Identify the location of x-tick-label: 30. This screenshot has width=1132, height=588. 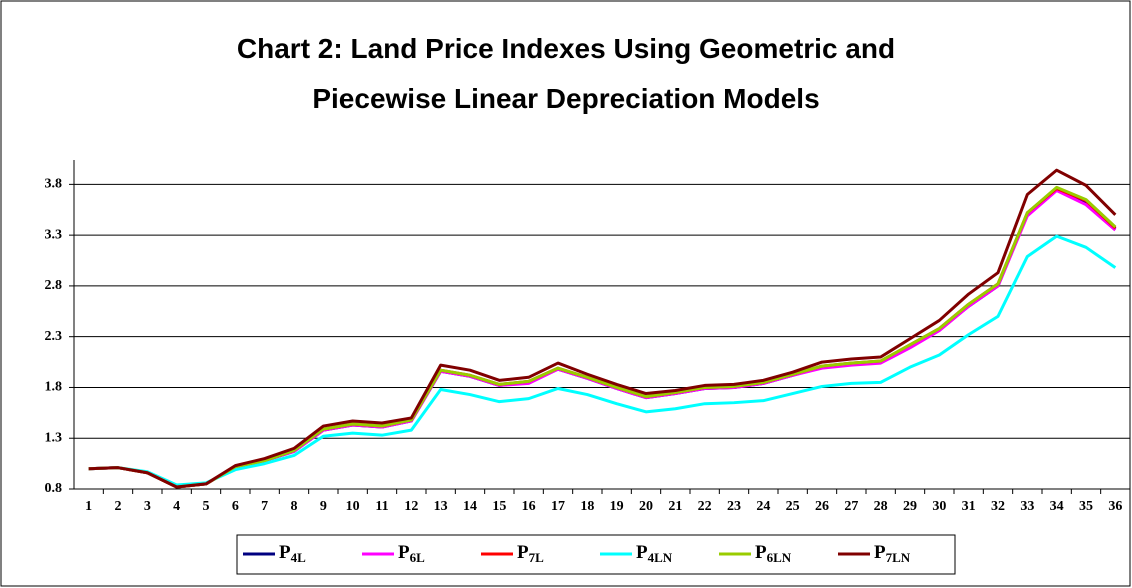
(939, 506).